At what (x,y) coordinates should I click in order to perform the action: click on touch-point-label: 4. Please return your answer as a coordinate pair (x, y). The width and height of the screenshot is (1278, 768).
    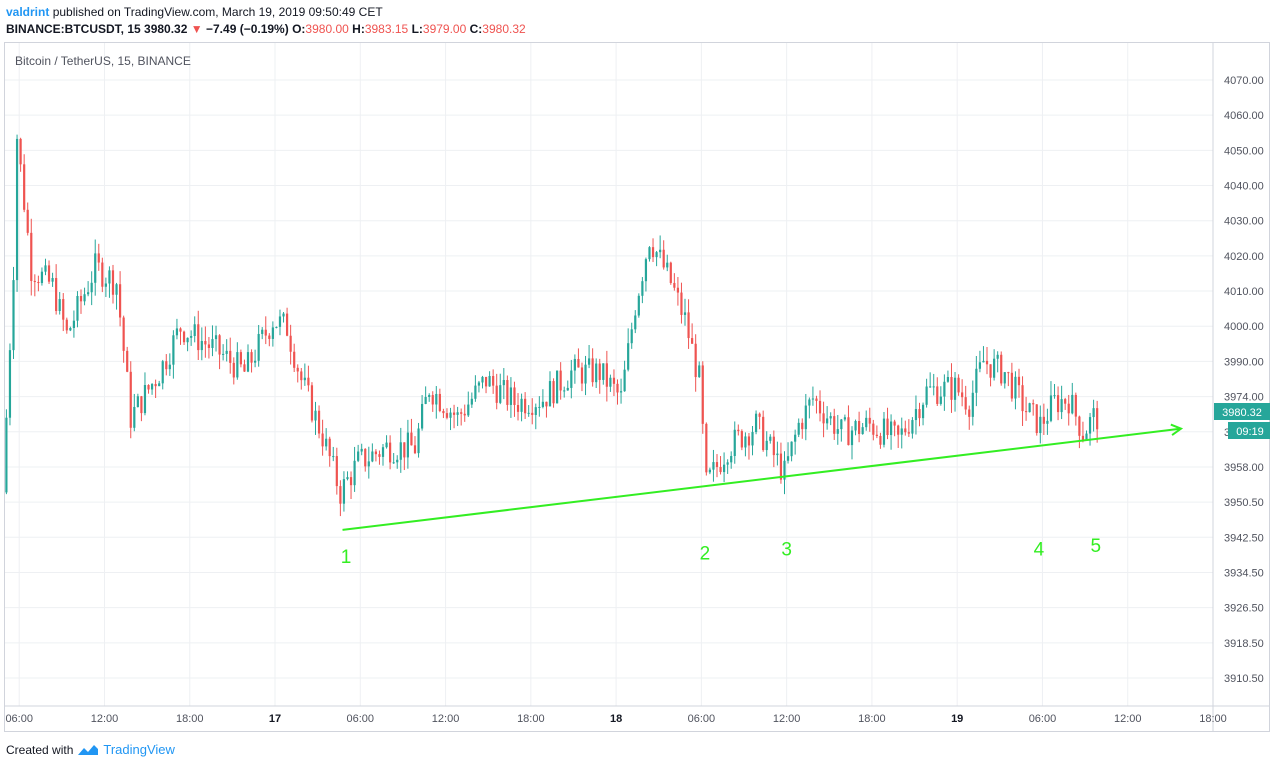
    Looking at the image, I should click on (1039, 550).